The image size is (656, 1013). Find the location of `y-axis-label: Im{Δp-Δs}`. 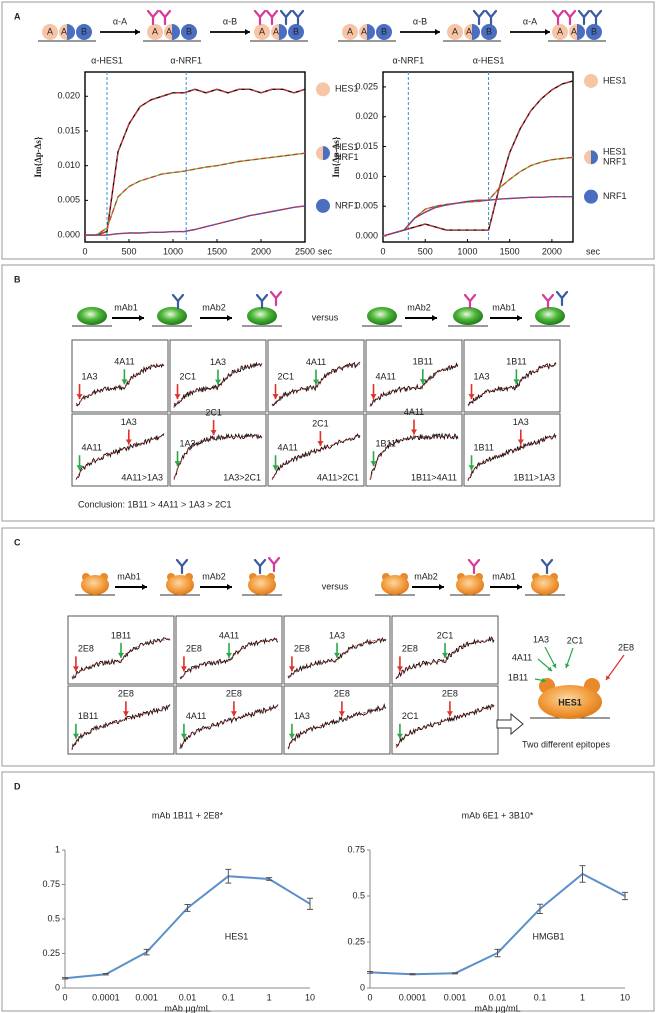

y-axis-label: Im{Δp-Δs} is located at coordinates (38, 156).